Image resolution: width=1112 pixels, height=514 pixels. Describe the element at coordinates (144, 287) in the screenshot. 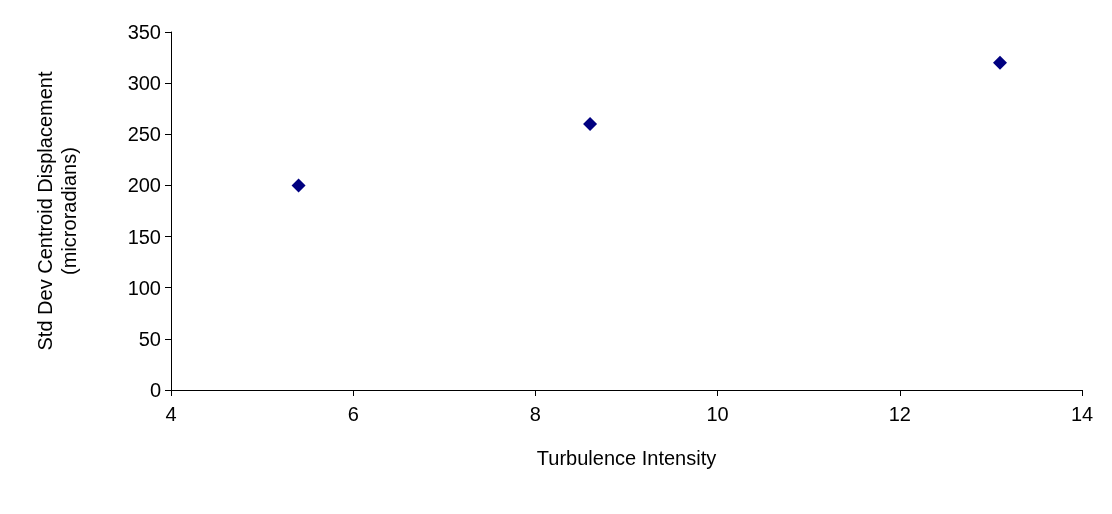

I see `y-tick-label: 100` at that location.